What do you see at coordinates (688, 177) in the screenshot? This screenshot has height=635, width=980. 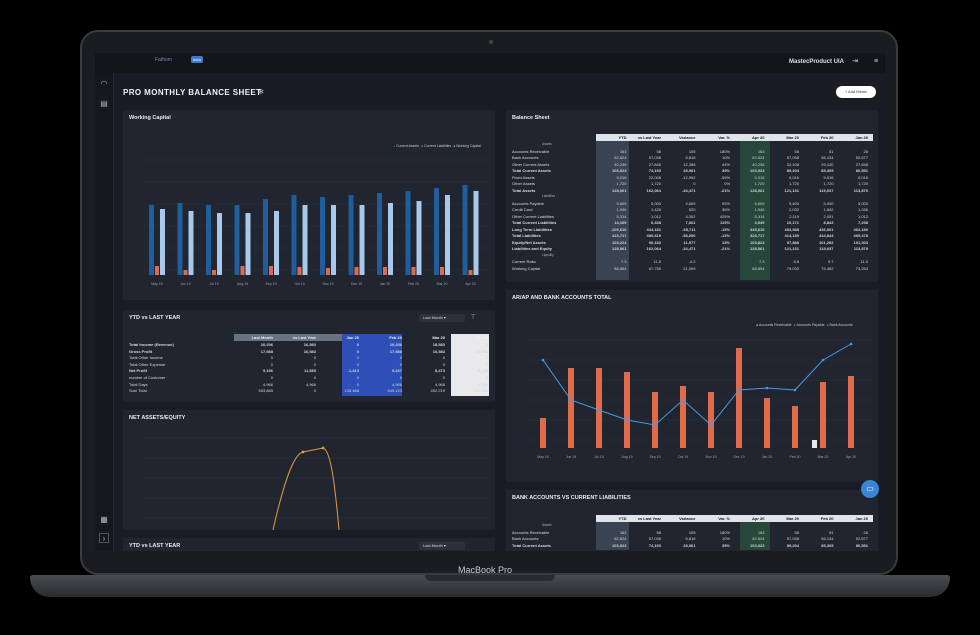 I see `table-cell: -12,992` at bounding box center [688, 177].